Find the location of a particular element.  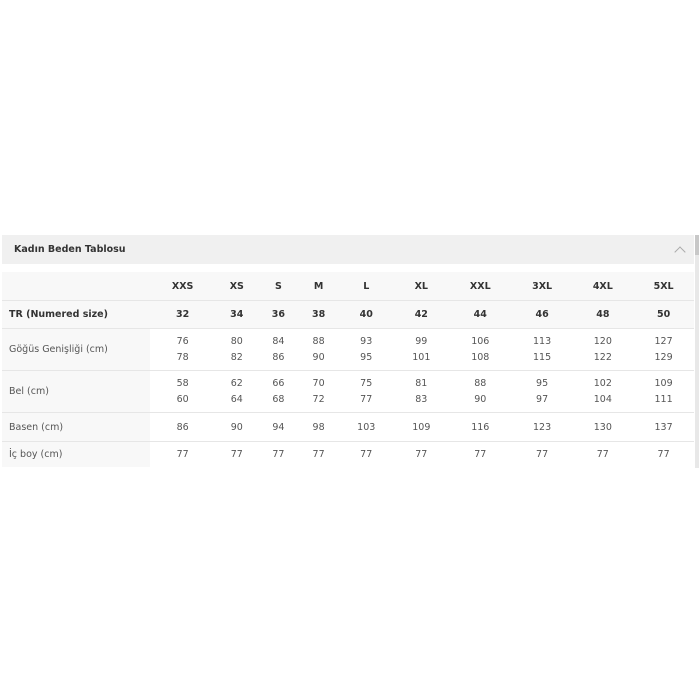

table-cell: 34 is located at coordinates (237, 314).